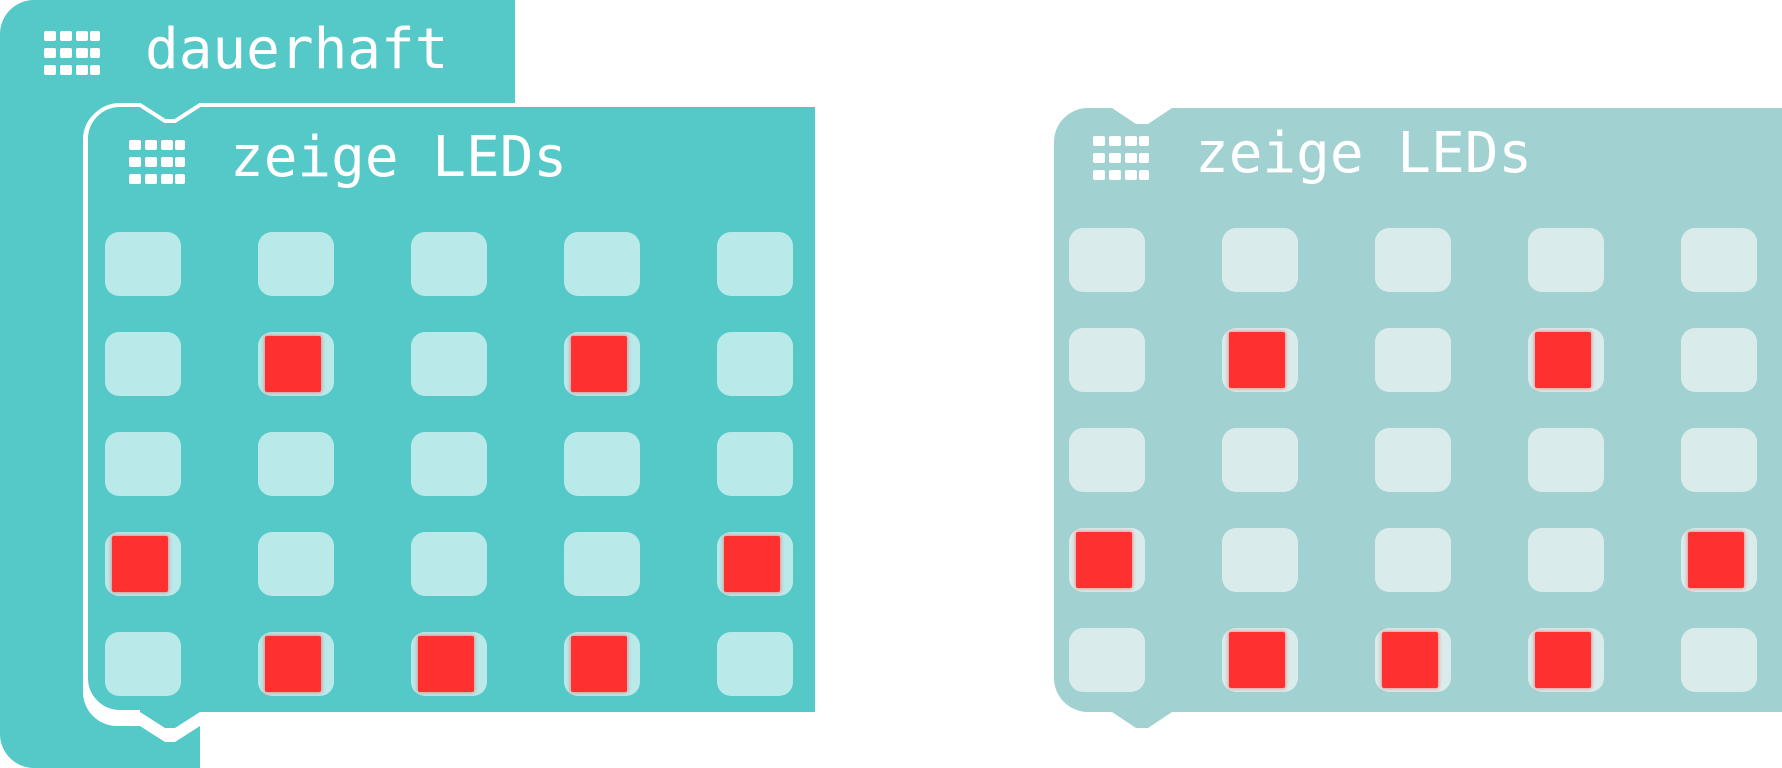 The image size is (1782, 768). What do you see at coordinates (755, 364) in the screenshot?
I see `show-leds-led-r2-c5` at bounding box center [755, 364].